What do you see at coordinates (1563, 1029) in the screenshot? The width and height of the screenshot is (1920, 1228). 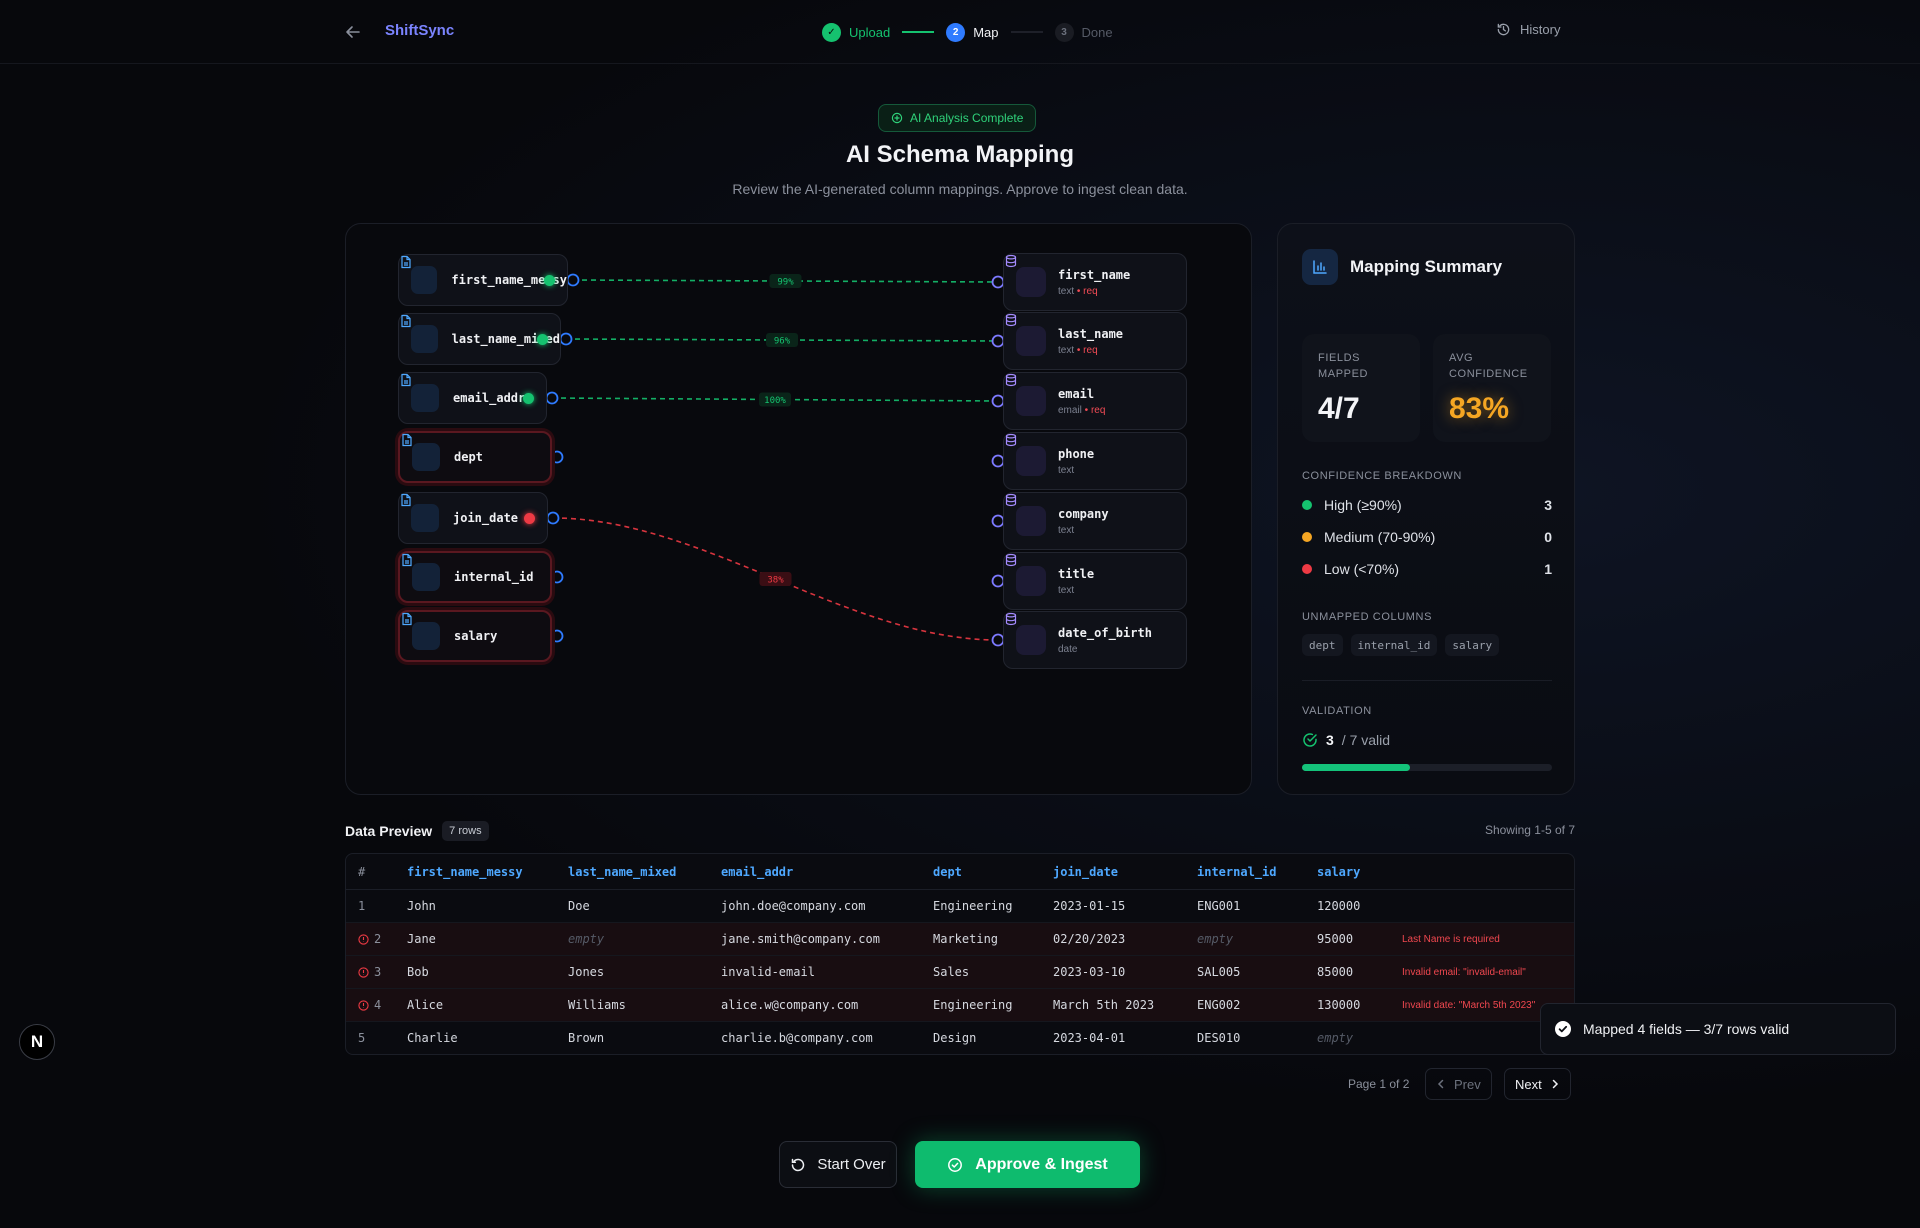 I see `check-circle-icon` at bounding box center [1563, 1029].